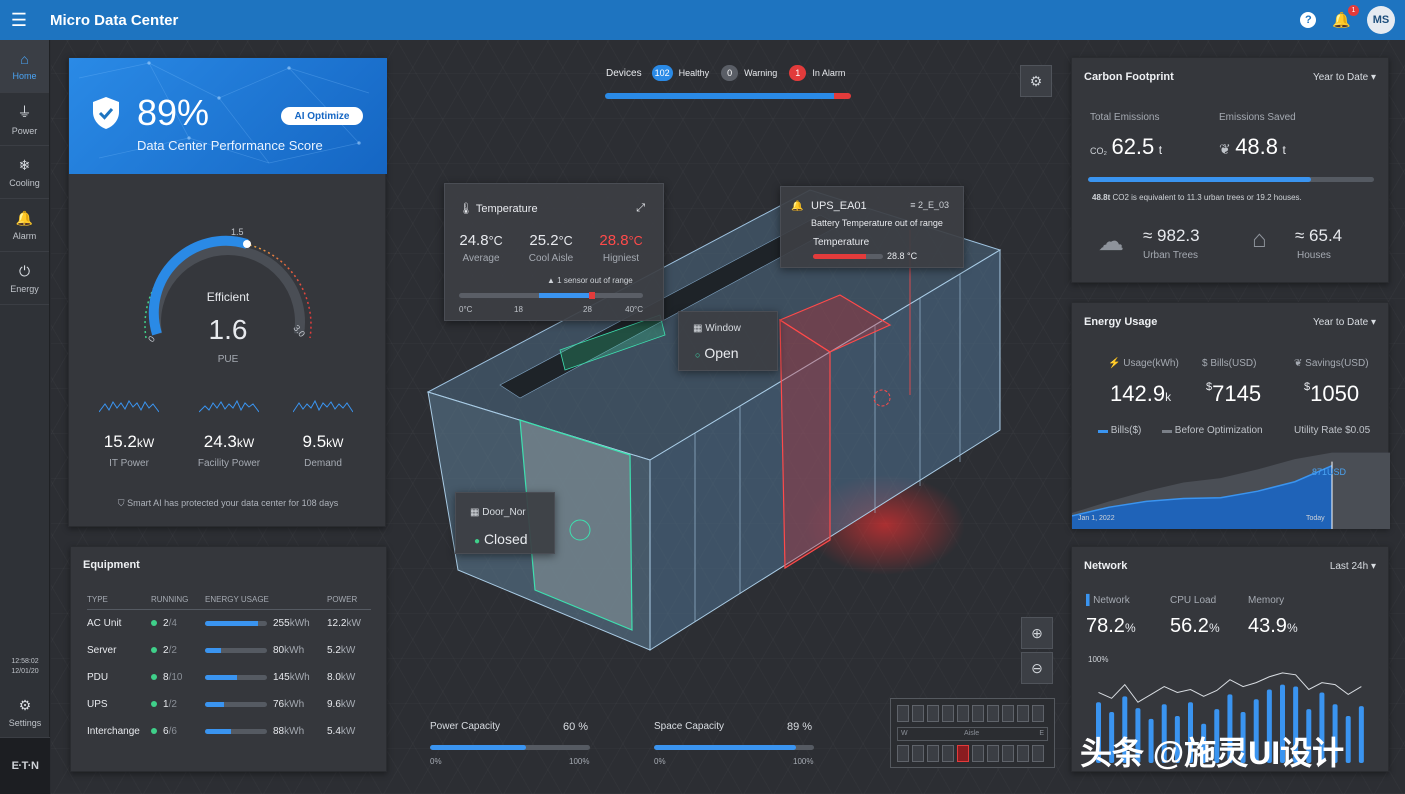 The height and width of the screenshot is (794, 1405). Describe the element at coordinates (839, 206) in the screenshot. I see `ups-name: UPS_EA01` at that location.